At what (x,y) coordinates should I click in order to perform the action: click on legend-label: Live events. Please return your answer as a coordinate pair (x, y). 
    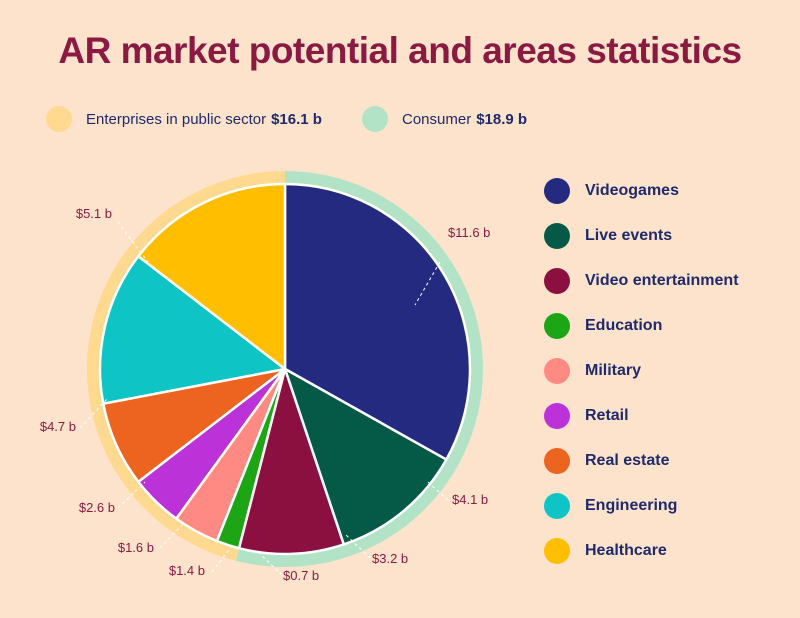
    Looking at the image, I should click on (629, 235).